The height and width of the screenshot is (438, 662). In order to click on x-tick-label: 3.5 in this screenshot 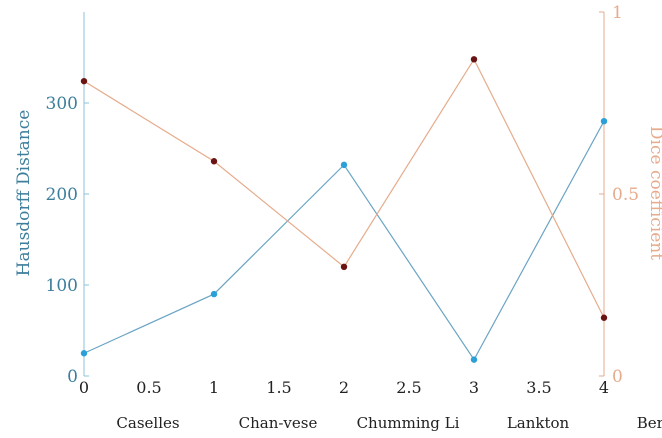, I will do `click(538, 387)`.